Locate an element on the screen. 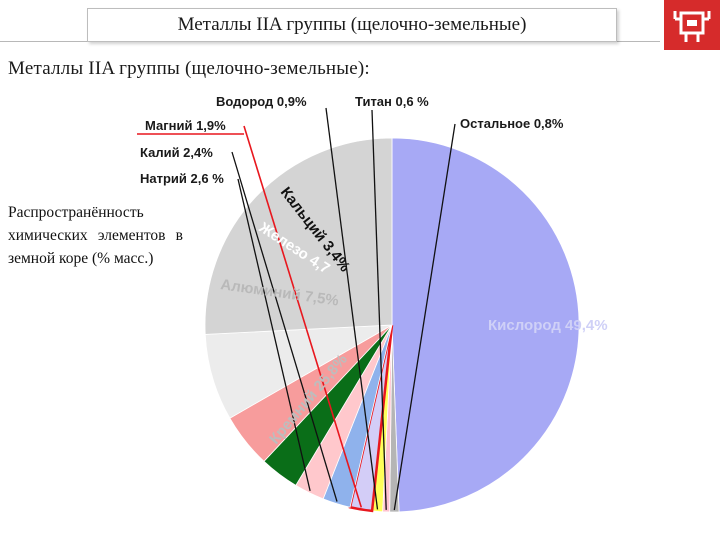 Image resolution: width=720 pixels, height=540 pixels. page-title-text: Металлы IIA группы (щелочно-земельные) is located at coordinates (352, 24).